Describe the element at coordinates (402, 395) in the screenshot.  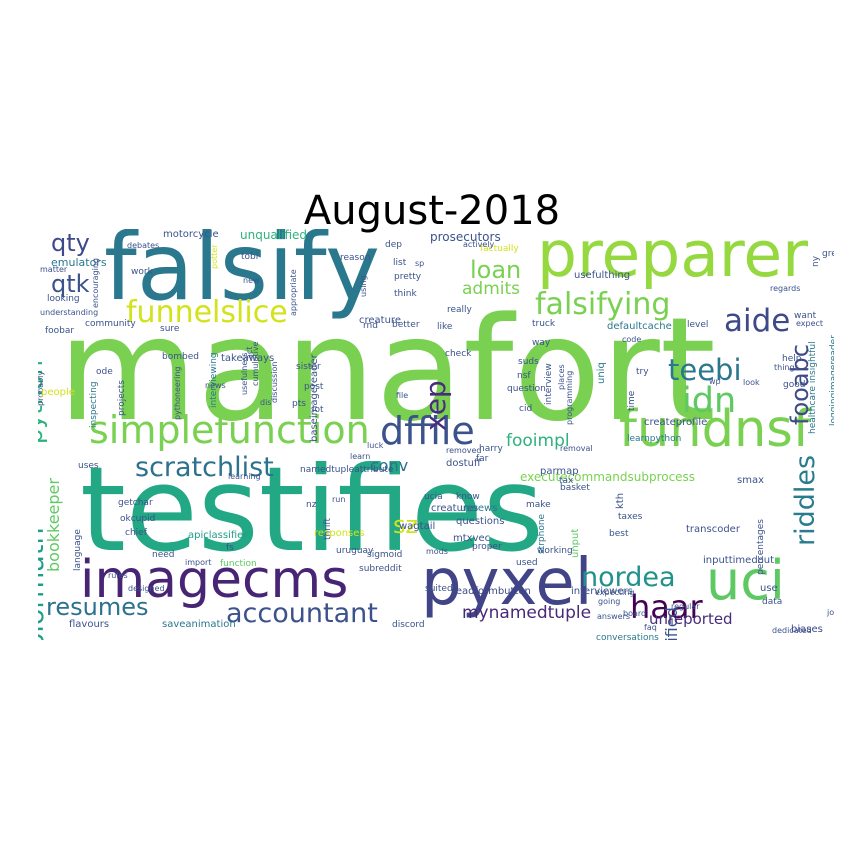
I see `cloud-word: file` at that location.